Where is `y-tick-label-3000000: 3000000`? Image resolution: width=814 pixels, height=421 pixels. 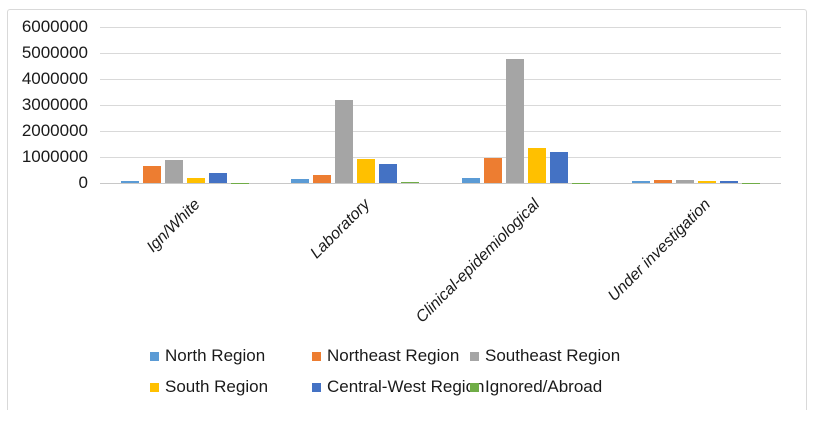 y-tick-label-3000000: 3000000 is located at coordinates (54, 104).